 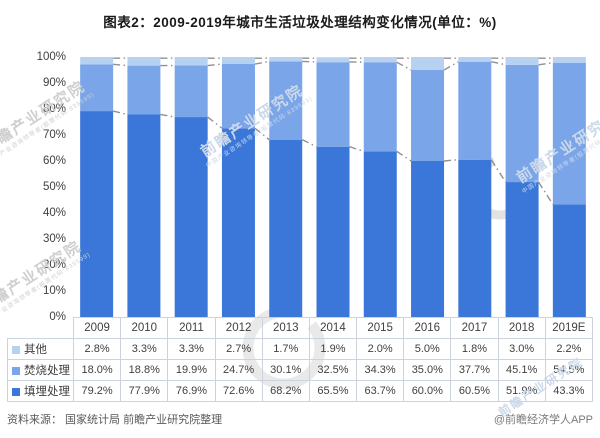 What do you see at coordinates (333, 349) in the screenshot?
I see `table-cell-value: 1.9%` at bounding box center [333, 349].